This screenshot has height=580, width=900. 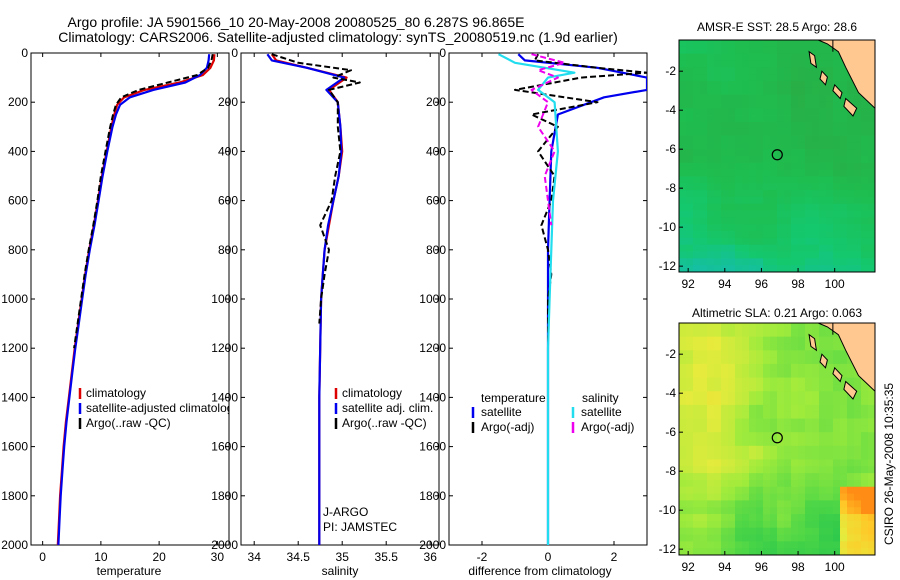 What do you see at coordinates (228, 250) in the screenshot?
I see `y-tick-label: 800` at bounding box center [228, 250].